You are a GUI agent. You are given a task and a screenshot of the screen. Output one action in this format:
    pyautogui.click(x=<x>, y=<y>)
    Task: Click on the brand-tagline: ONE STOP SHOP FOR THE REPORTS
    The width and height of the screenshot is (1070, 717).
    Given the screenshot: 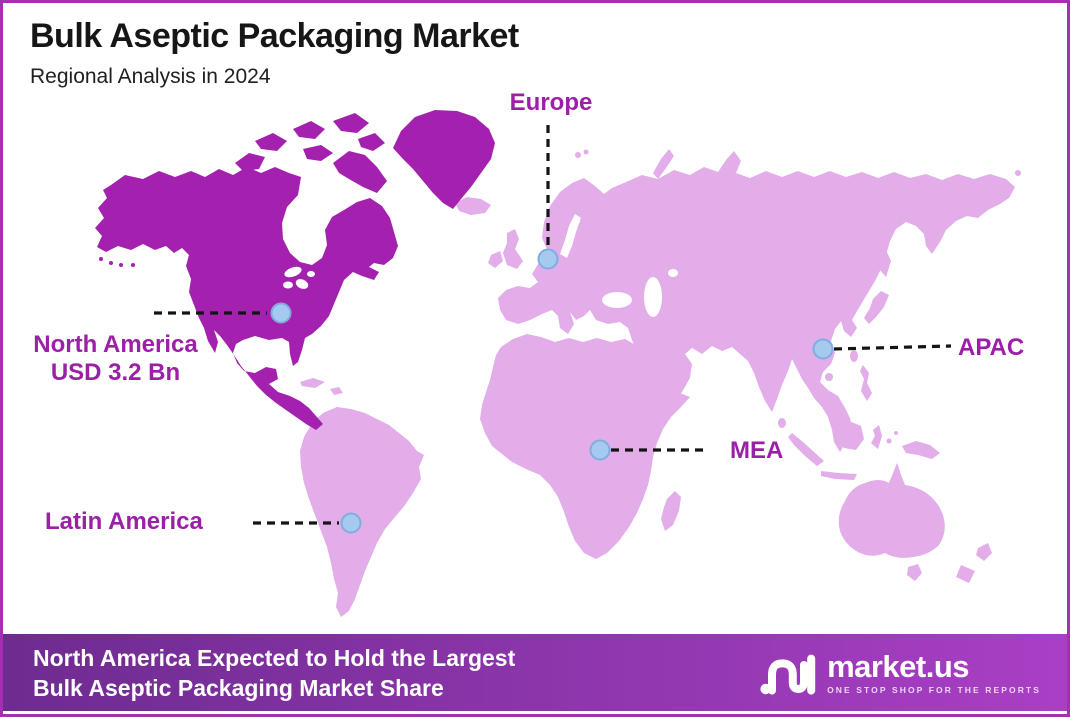 What is the action you would take?
    pyautogui.click(x=934, y=689)
    